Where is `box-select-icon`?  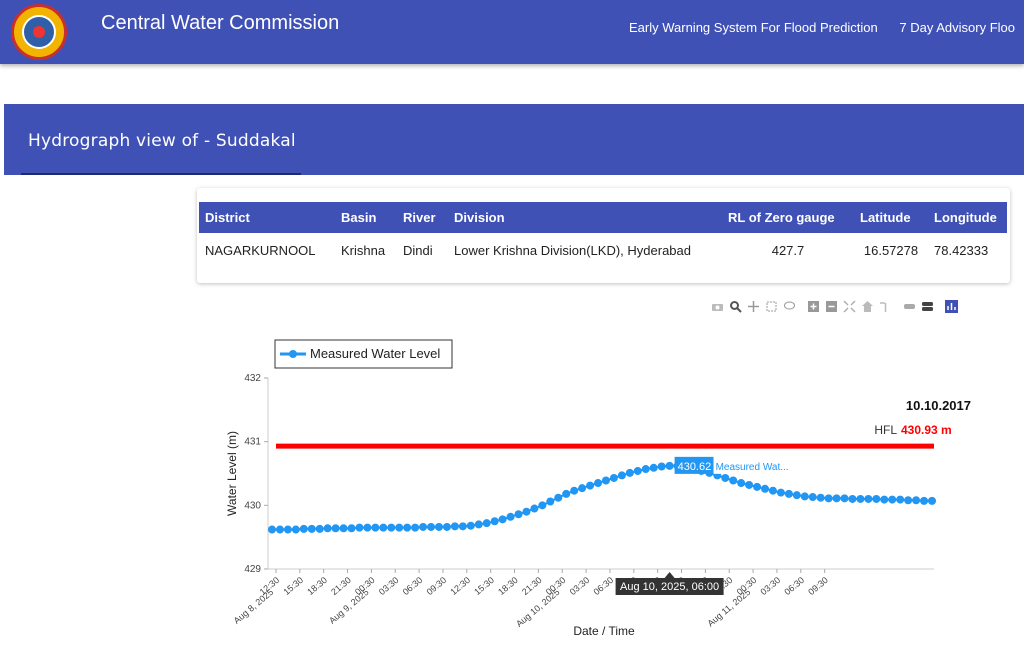 box-select-icon is located at coordinates (771, 306).